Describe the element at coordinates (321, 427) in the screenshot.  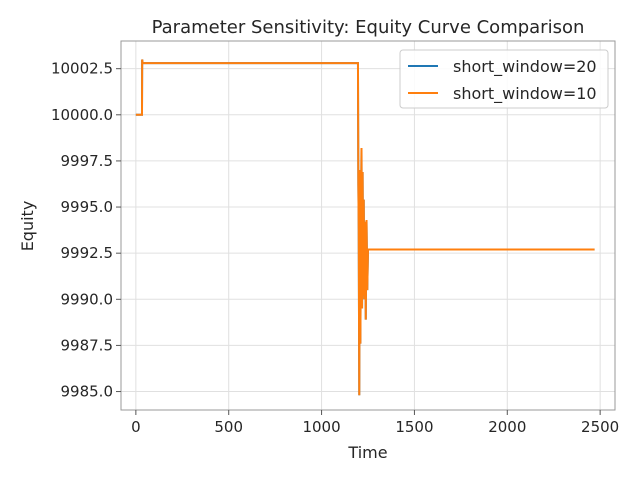
I see `x-tick-label: 1000` at that location.